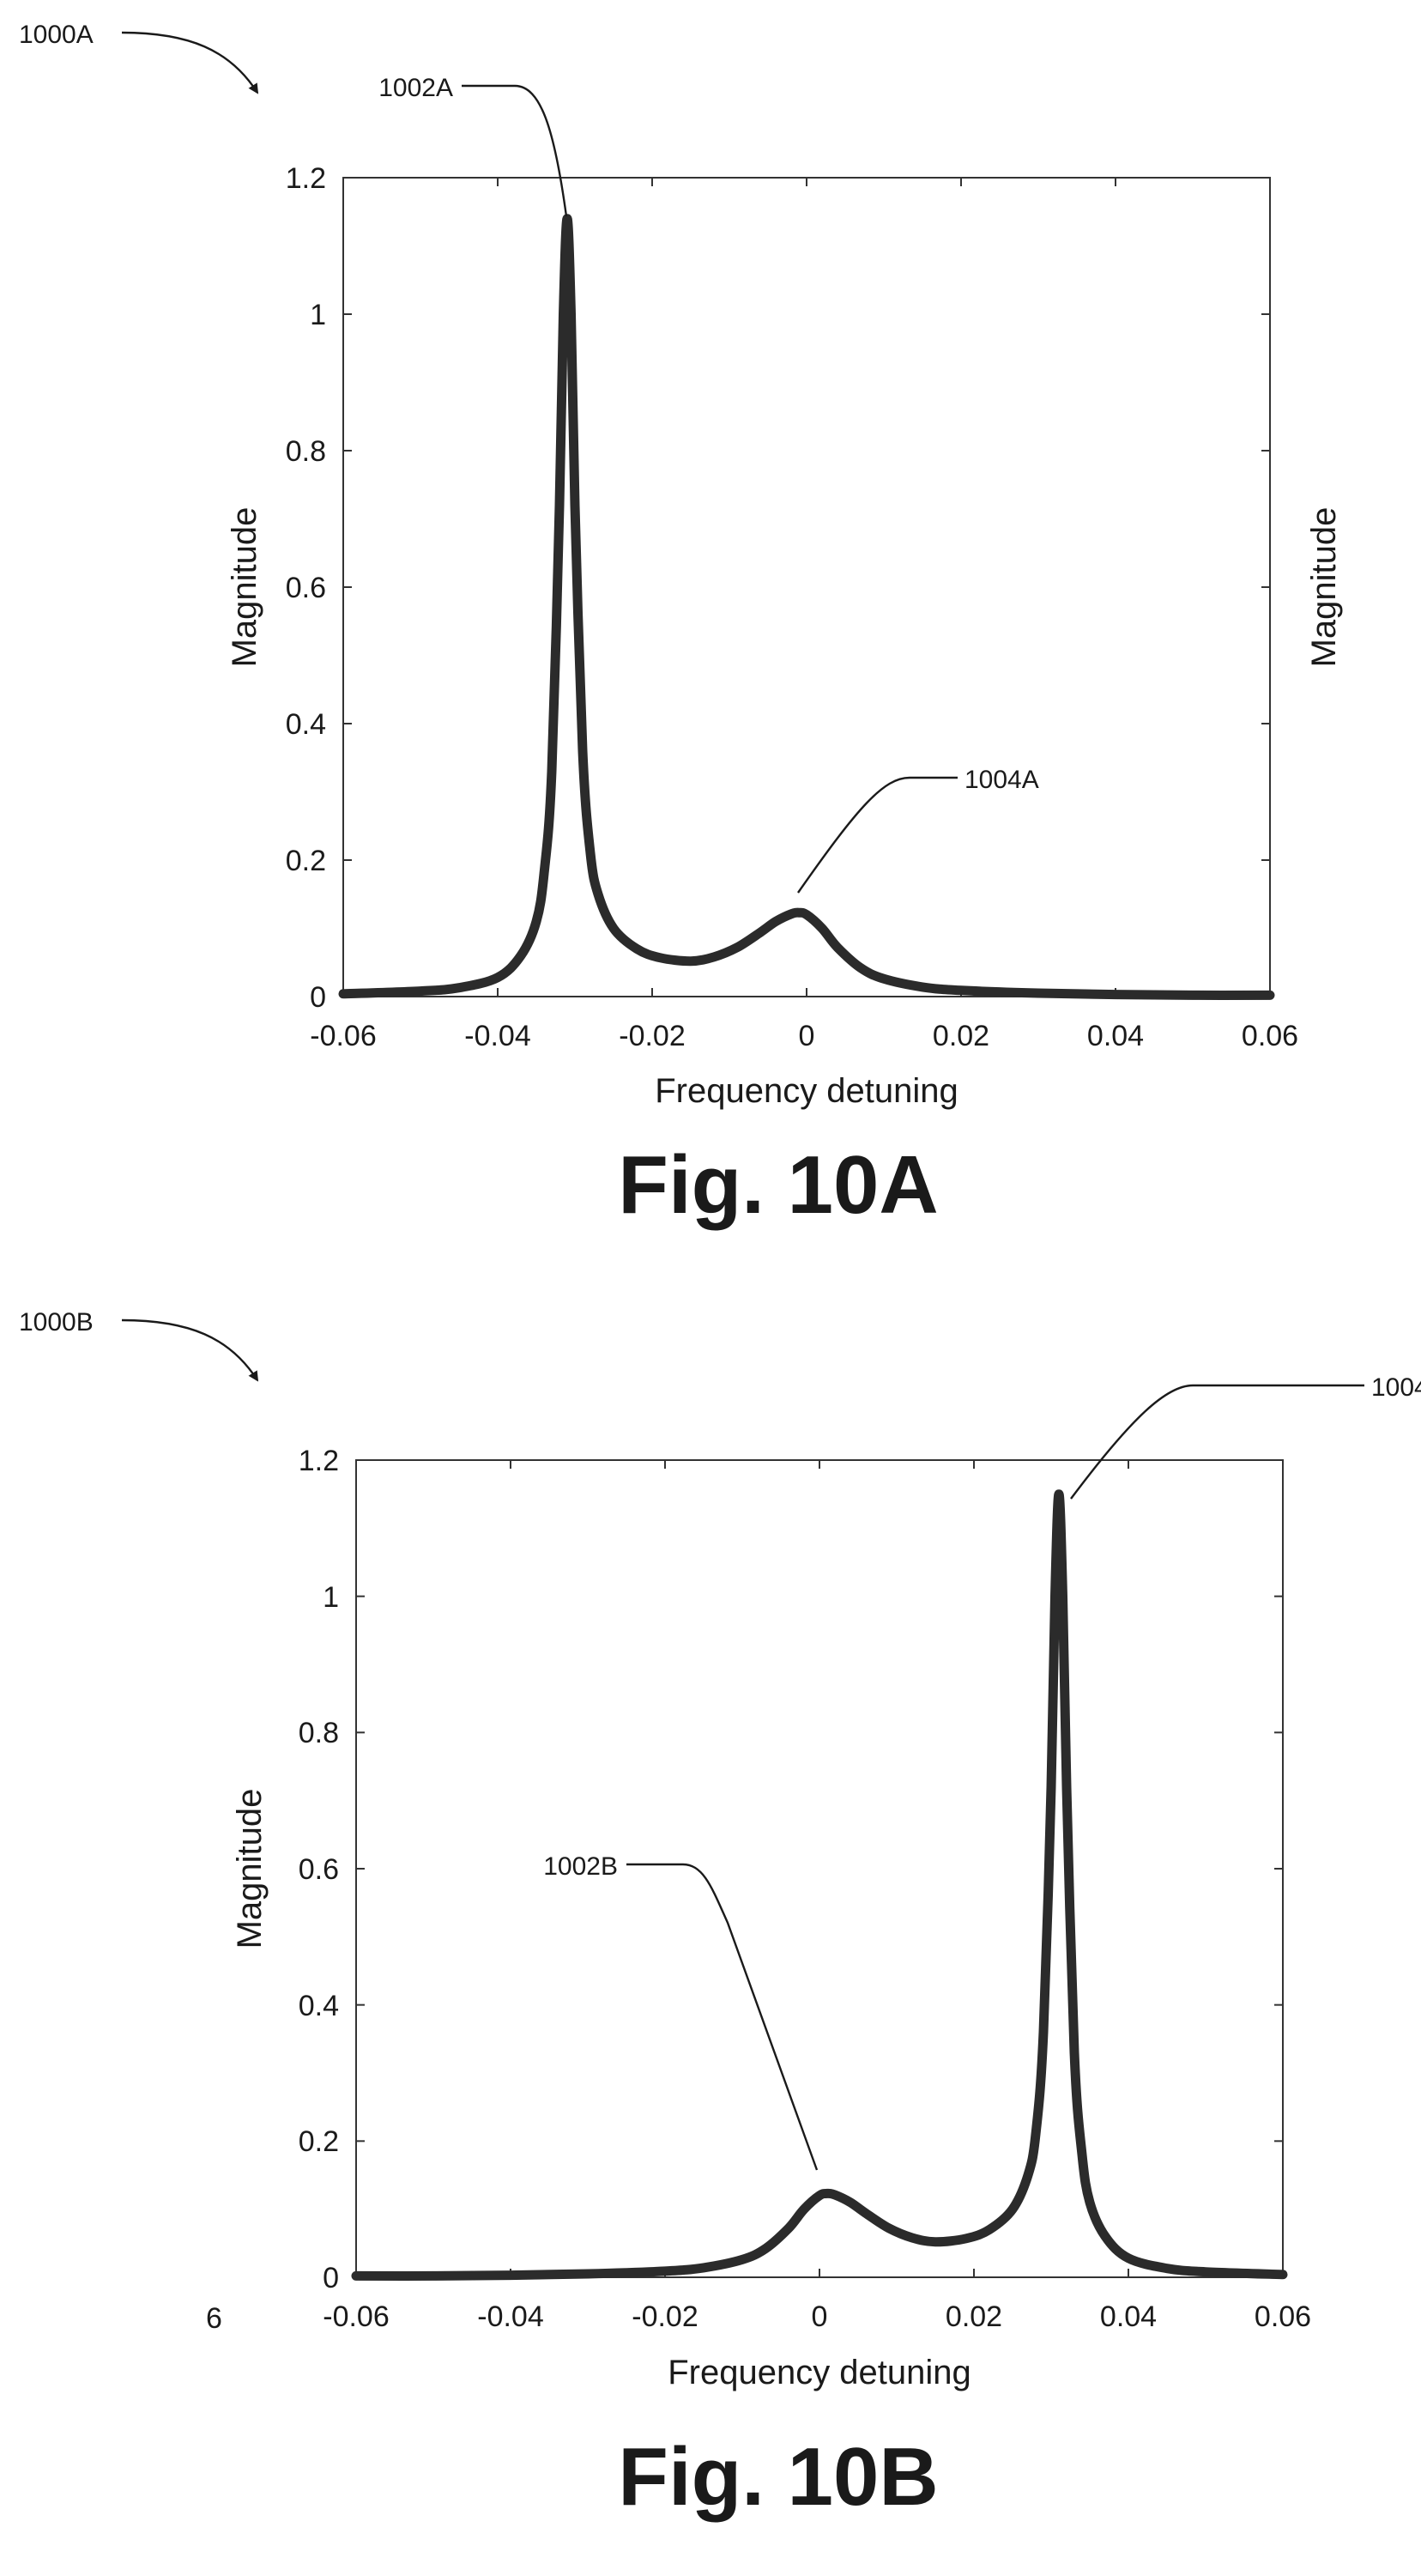 This screenshot has width=1421, height=2576. I want to click on figure-caption-10a: Fig. 10A, so click(778, 1185).